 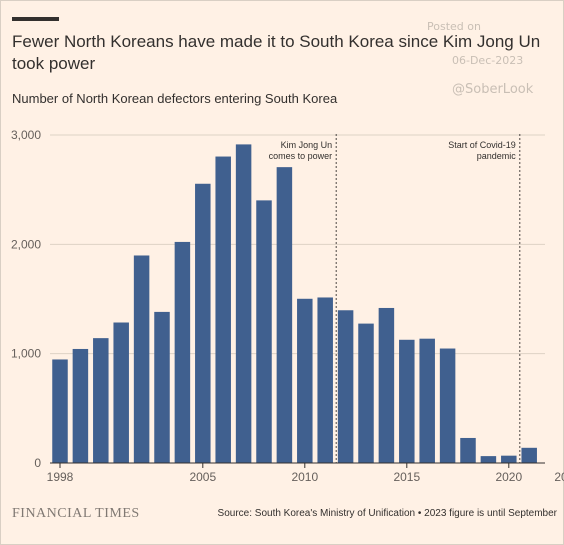 I want to click on x-tick-label: 2015, so click(x=406, y=477).